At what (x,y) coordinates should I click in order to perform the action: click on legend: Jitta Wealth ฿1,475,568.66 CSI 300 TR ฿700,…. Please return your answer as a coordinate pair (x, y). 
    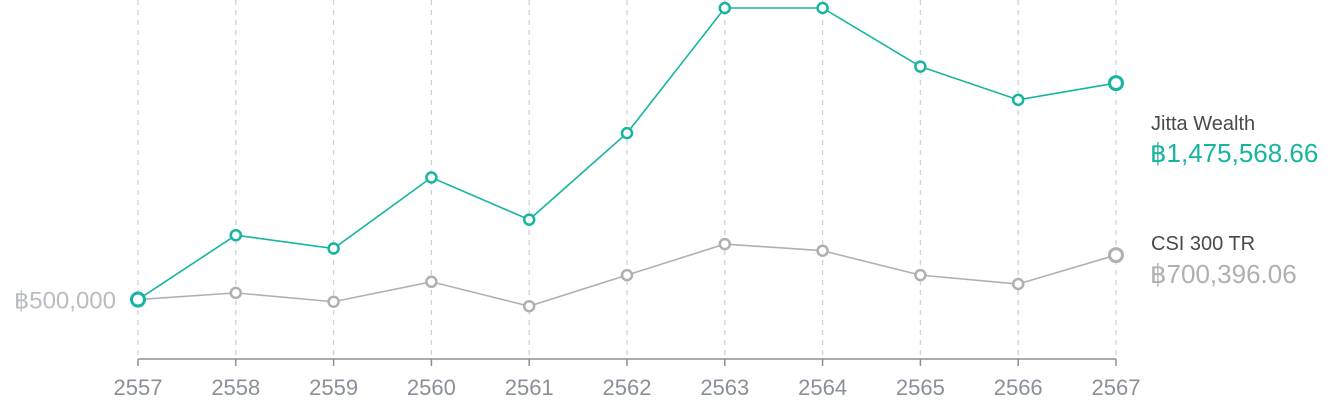
    Looking at the image, I should click on (1234, 201).